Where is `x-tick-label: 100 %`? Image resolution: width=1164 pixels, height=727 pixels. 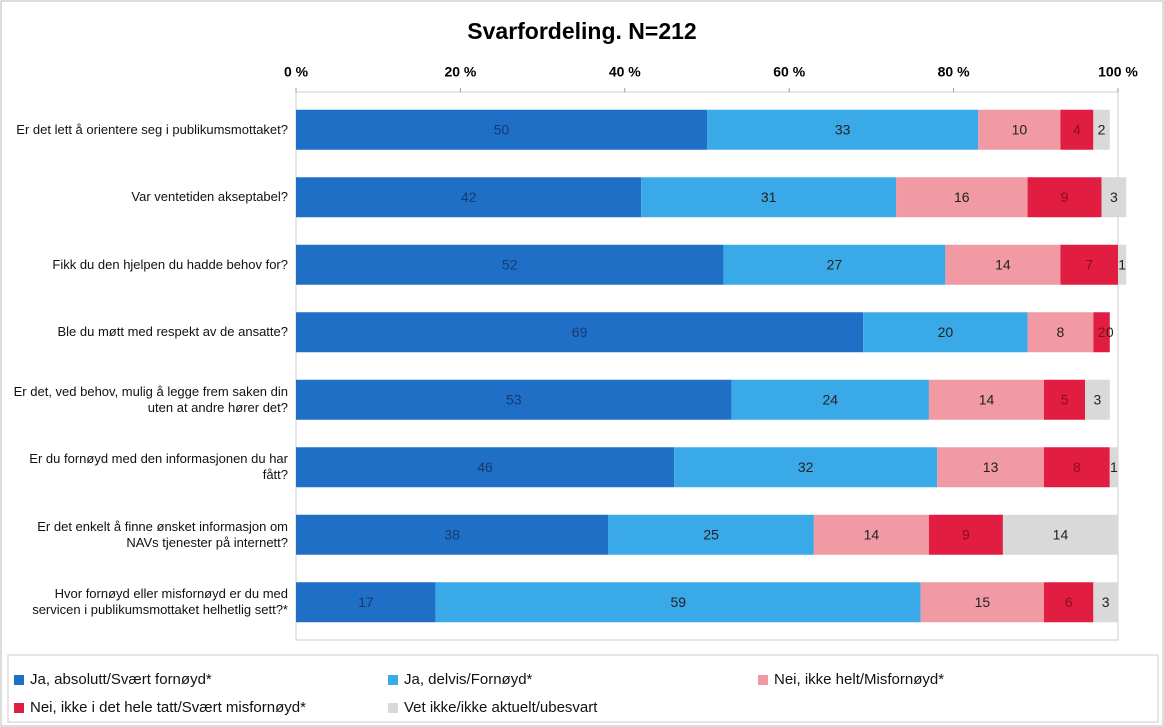 x-tick-label: 100 % is located at coordinates (1118, 72).